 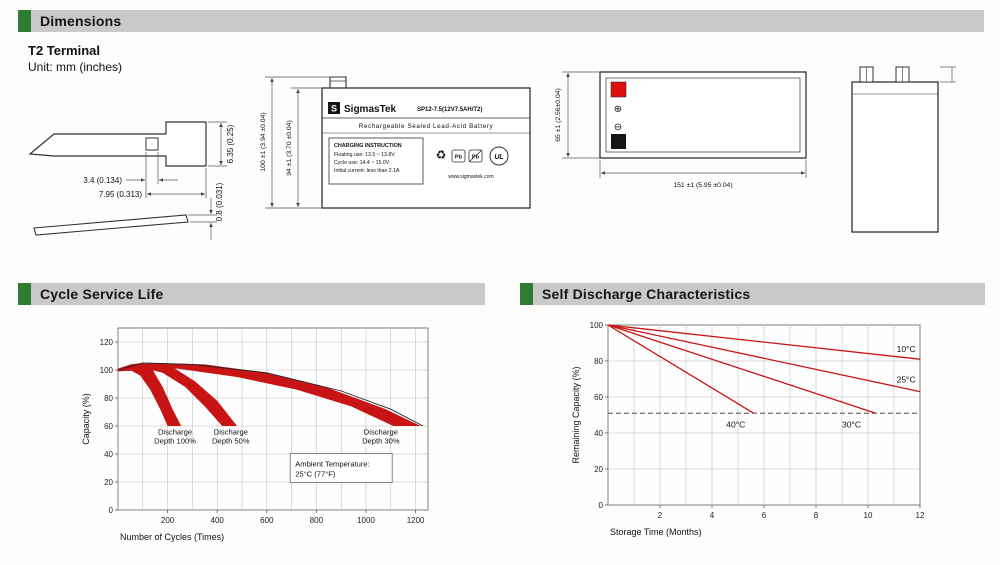 I want to click on charging-line-3: Initial current: less than 2.1A, so click(x=367, y=171).